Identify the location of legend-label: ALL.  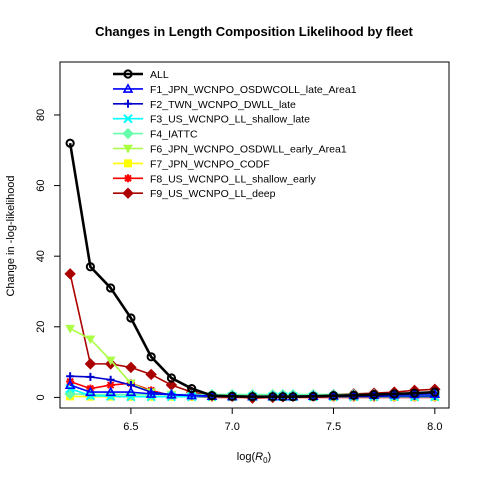
(159, 75).